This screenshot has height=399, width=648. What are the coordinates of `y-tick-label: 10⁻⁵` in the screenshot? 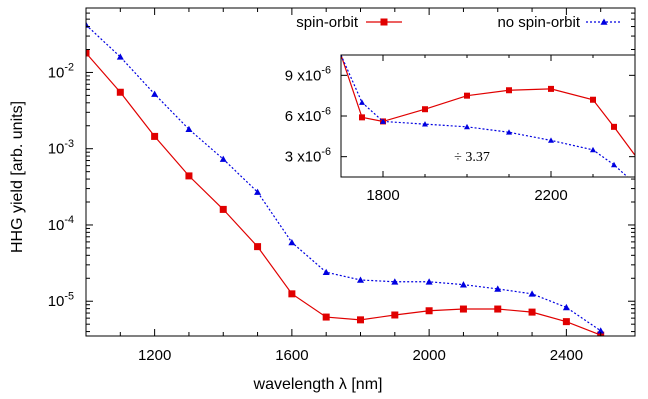 It's located at (61, 300).